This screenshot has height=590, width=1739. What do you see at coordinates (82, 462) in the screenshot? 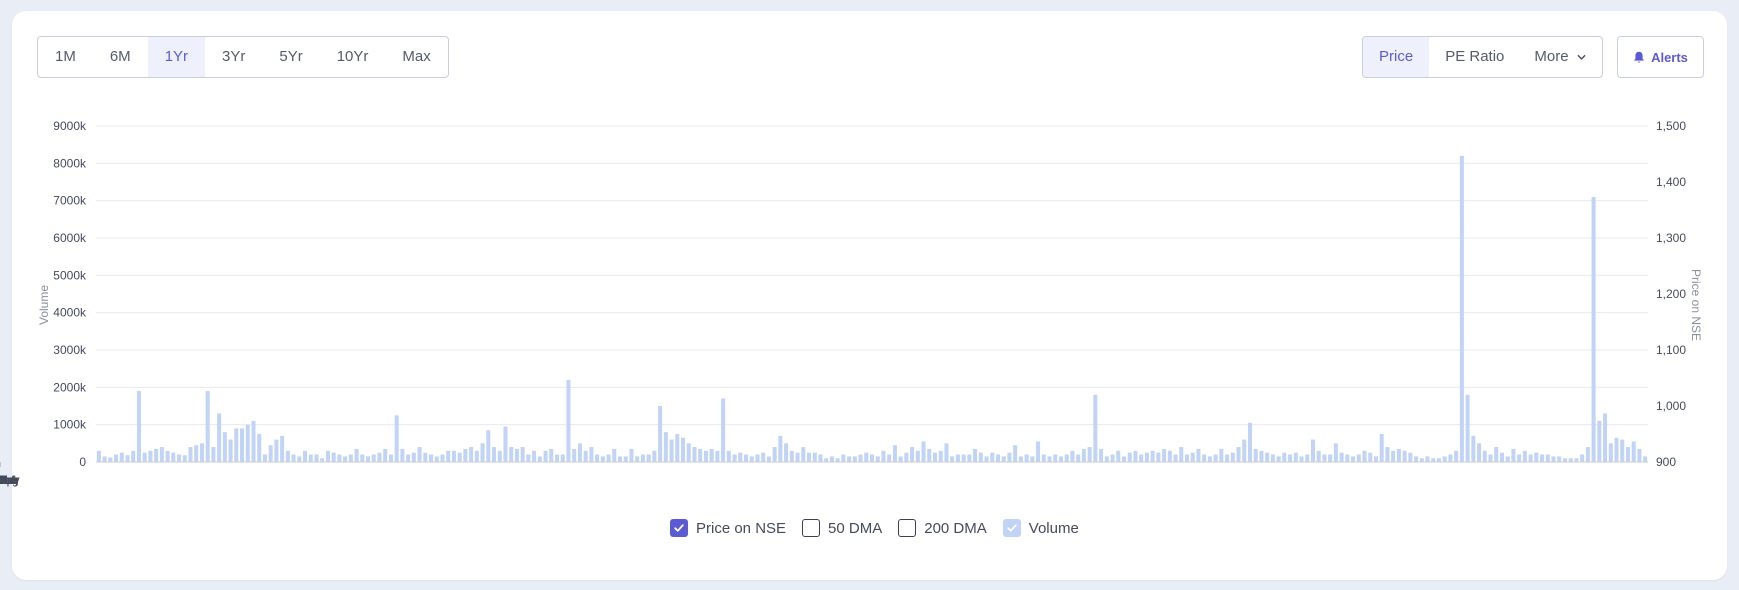
I see `left-tick-label: 0` at bounding box center [82, 462].